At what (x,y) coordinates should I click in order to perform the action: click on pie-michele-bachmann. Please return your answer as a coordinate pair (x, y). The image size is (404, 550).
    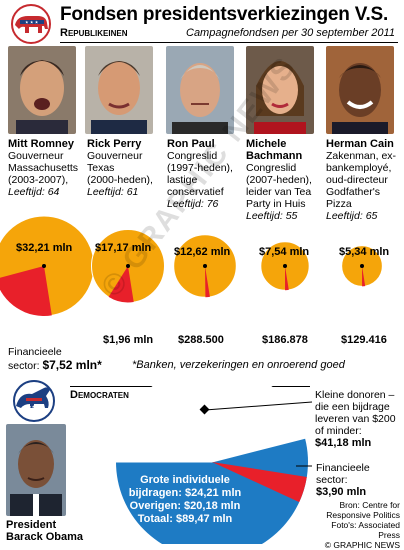
    Looking at the image, I should click on (285, 266).